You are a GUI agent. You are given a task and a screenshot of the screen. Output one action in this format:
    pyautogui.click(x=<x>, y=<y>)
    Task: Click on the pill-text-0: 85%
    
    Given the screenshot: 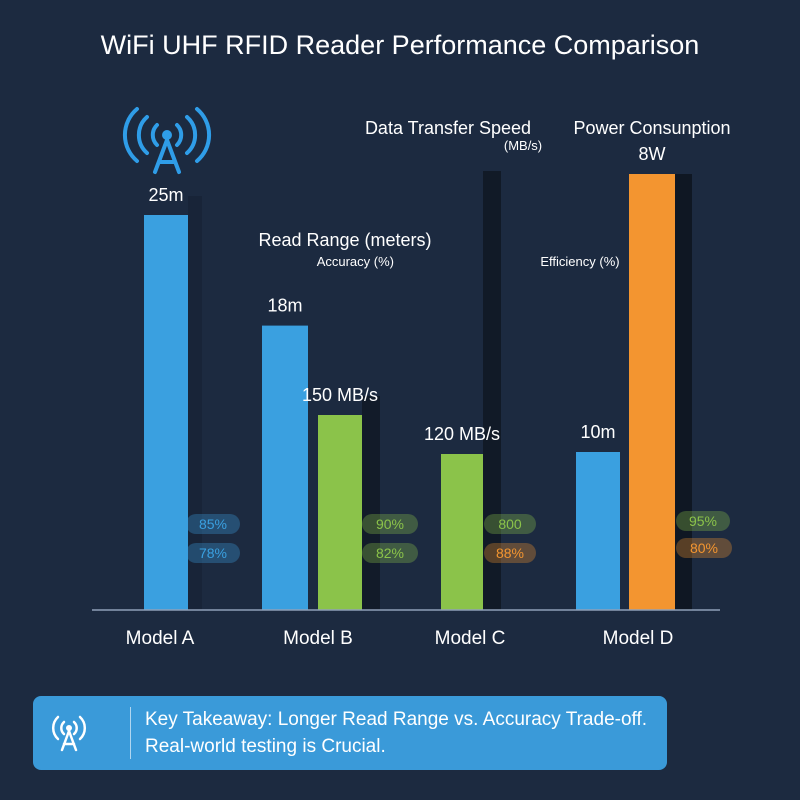 What is the action you would take?
    pyautogui.click(x=213, y=524)
    